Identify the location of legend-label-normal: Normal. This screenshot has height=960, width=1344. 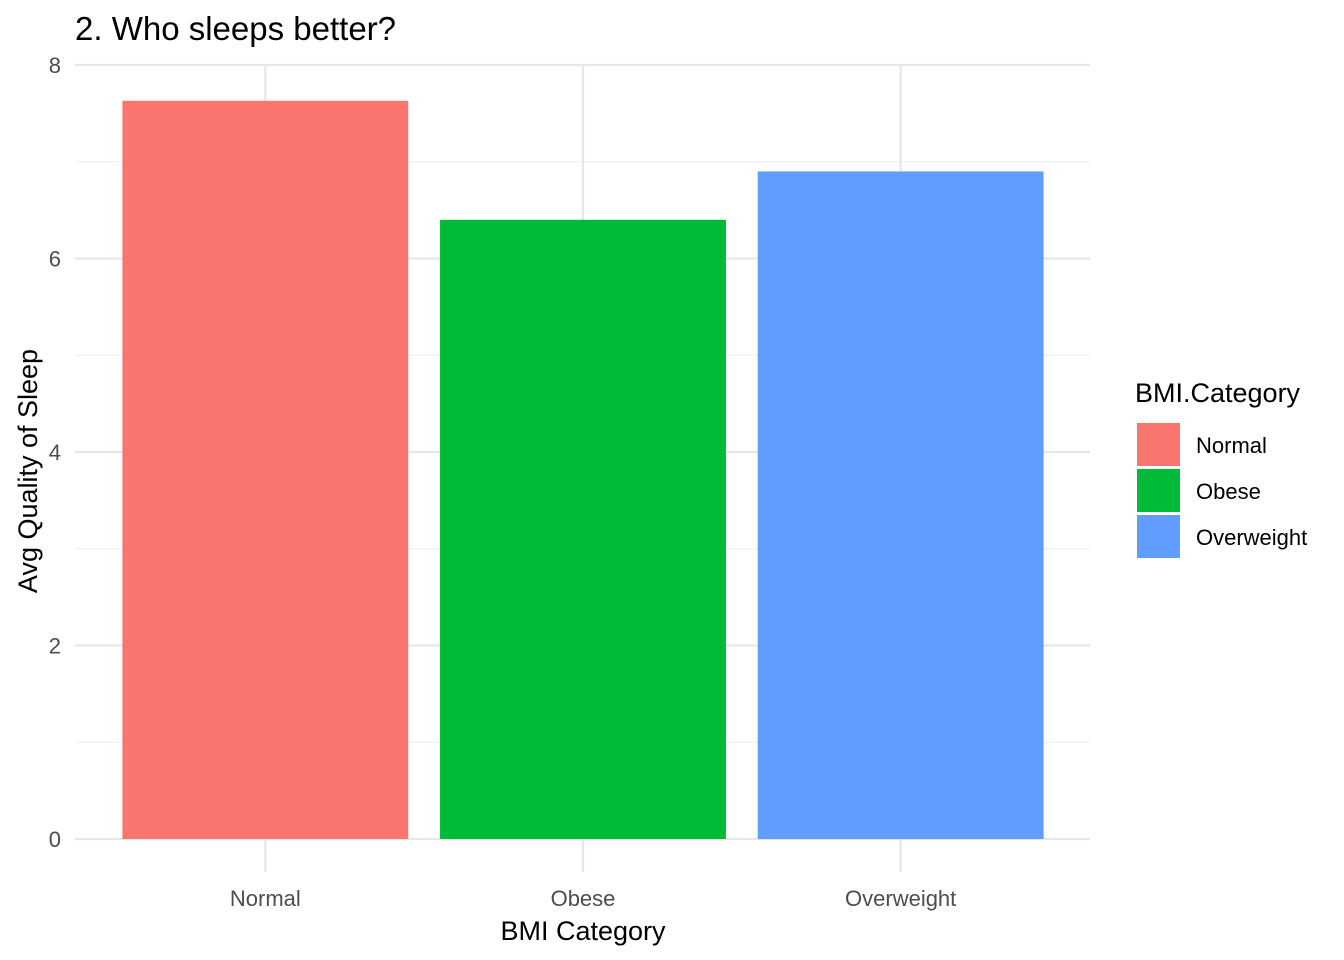
(1231, 445).